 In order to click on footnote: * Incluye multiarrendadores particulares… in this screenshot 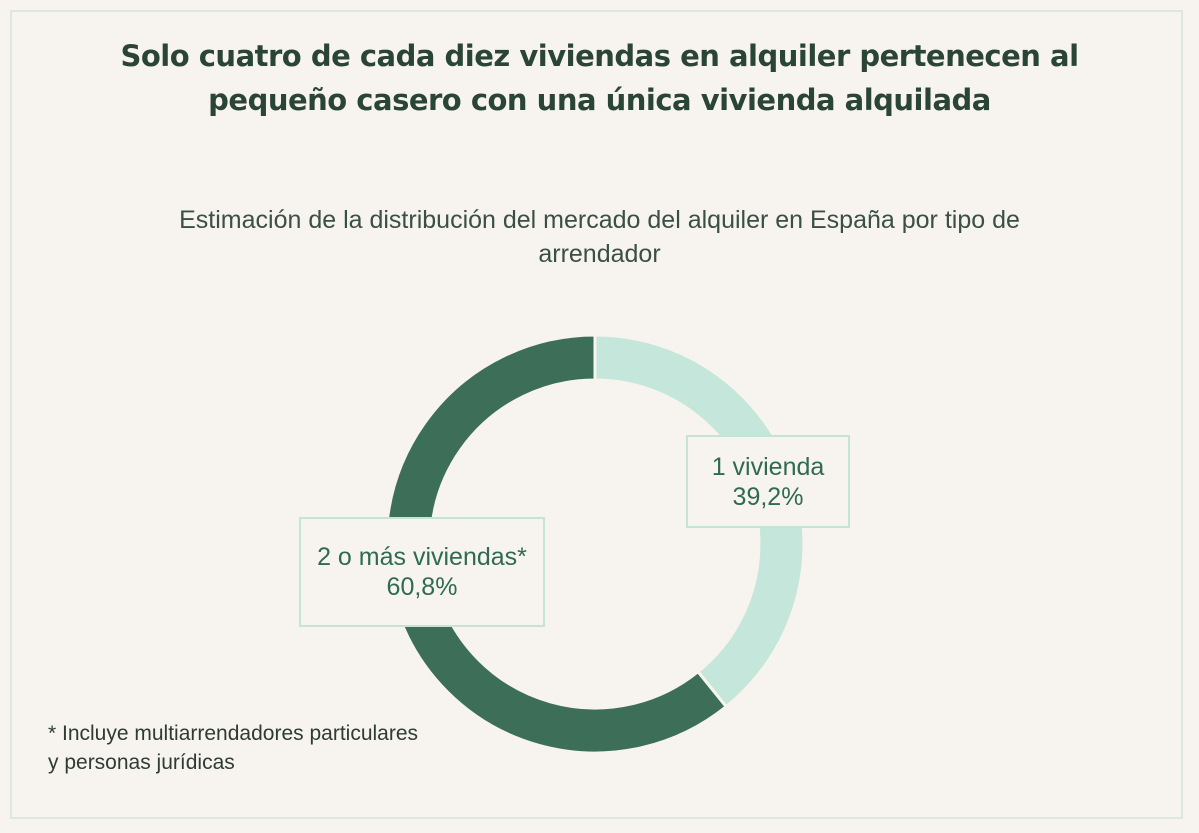, I will do `click(233, 748)`.